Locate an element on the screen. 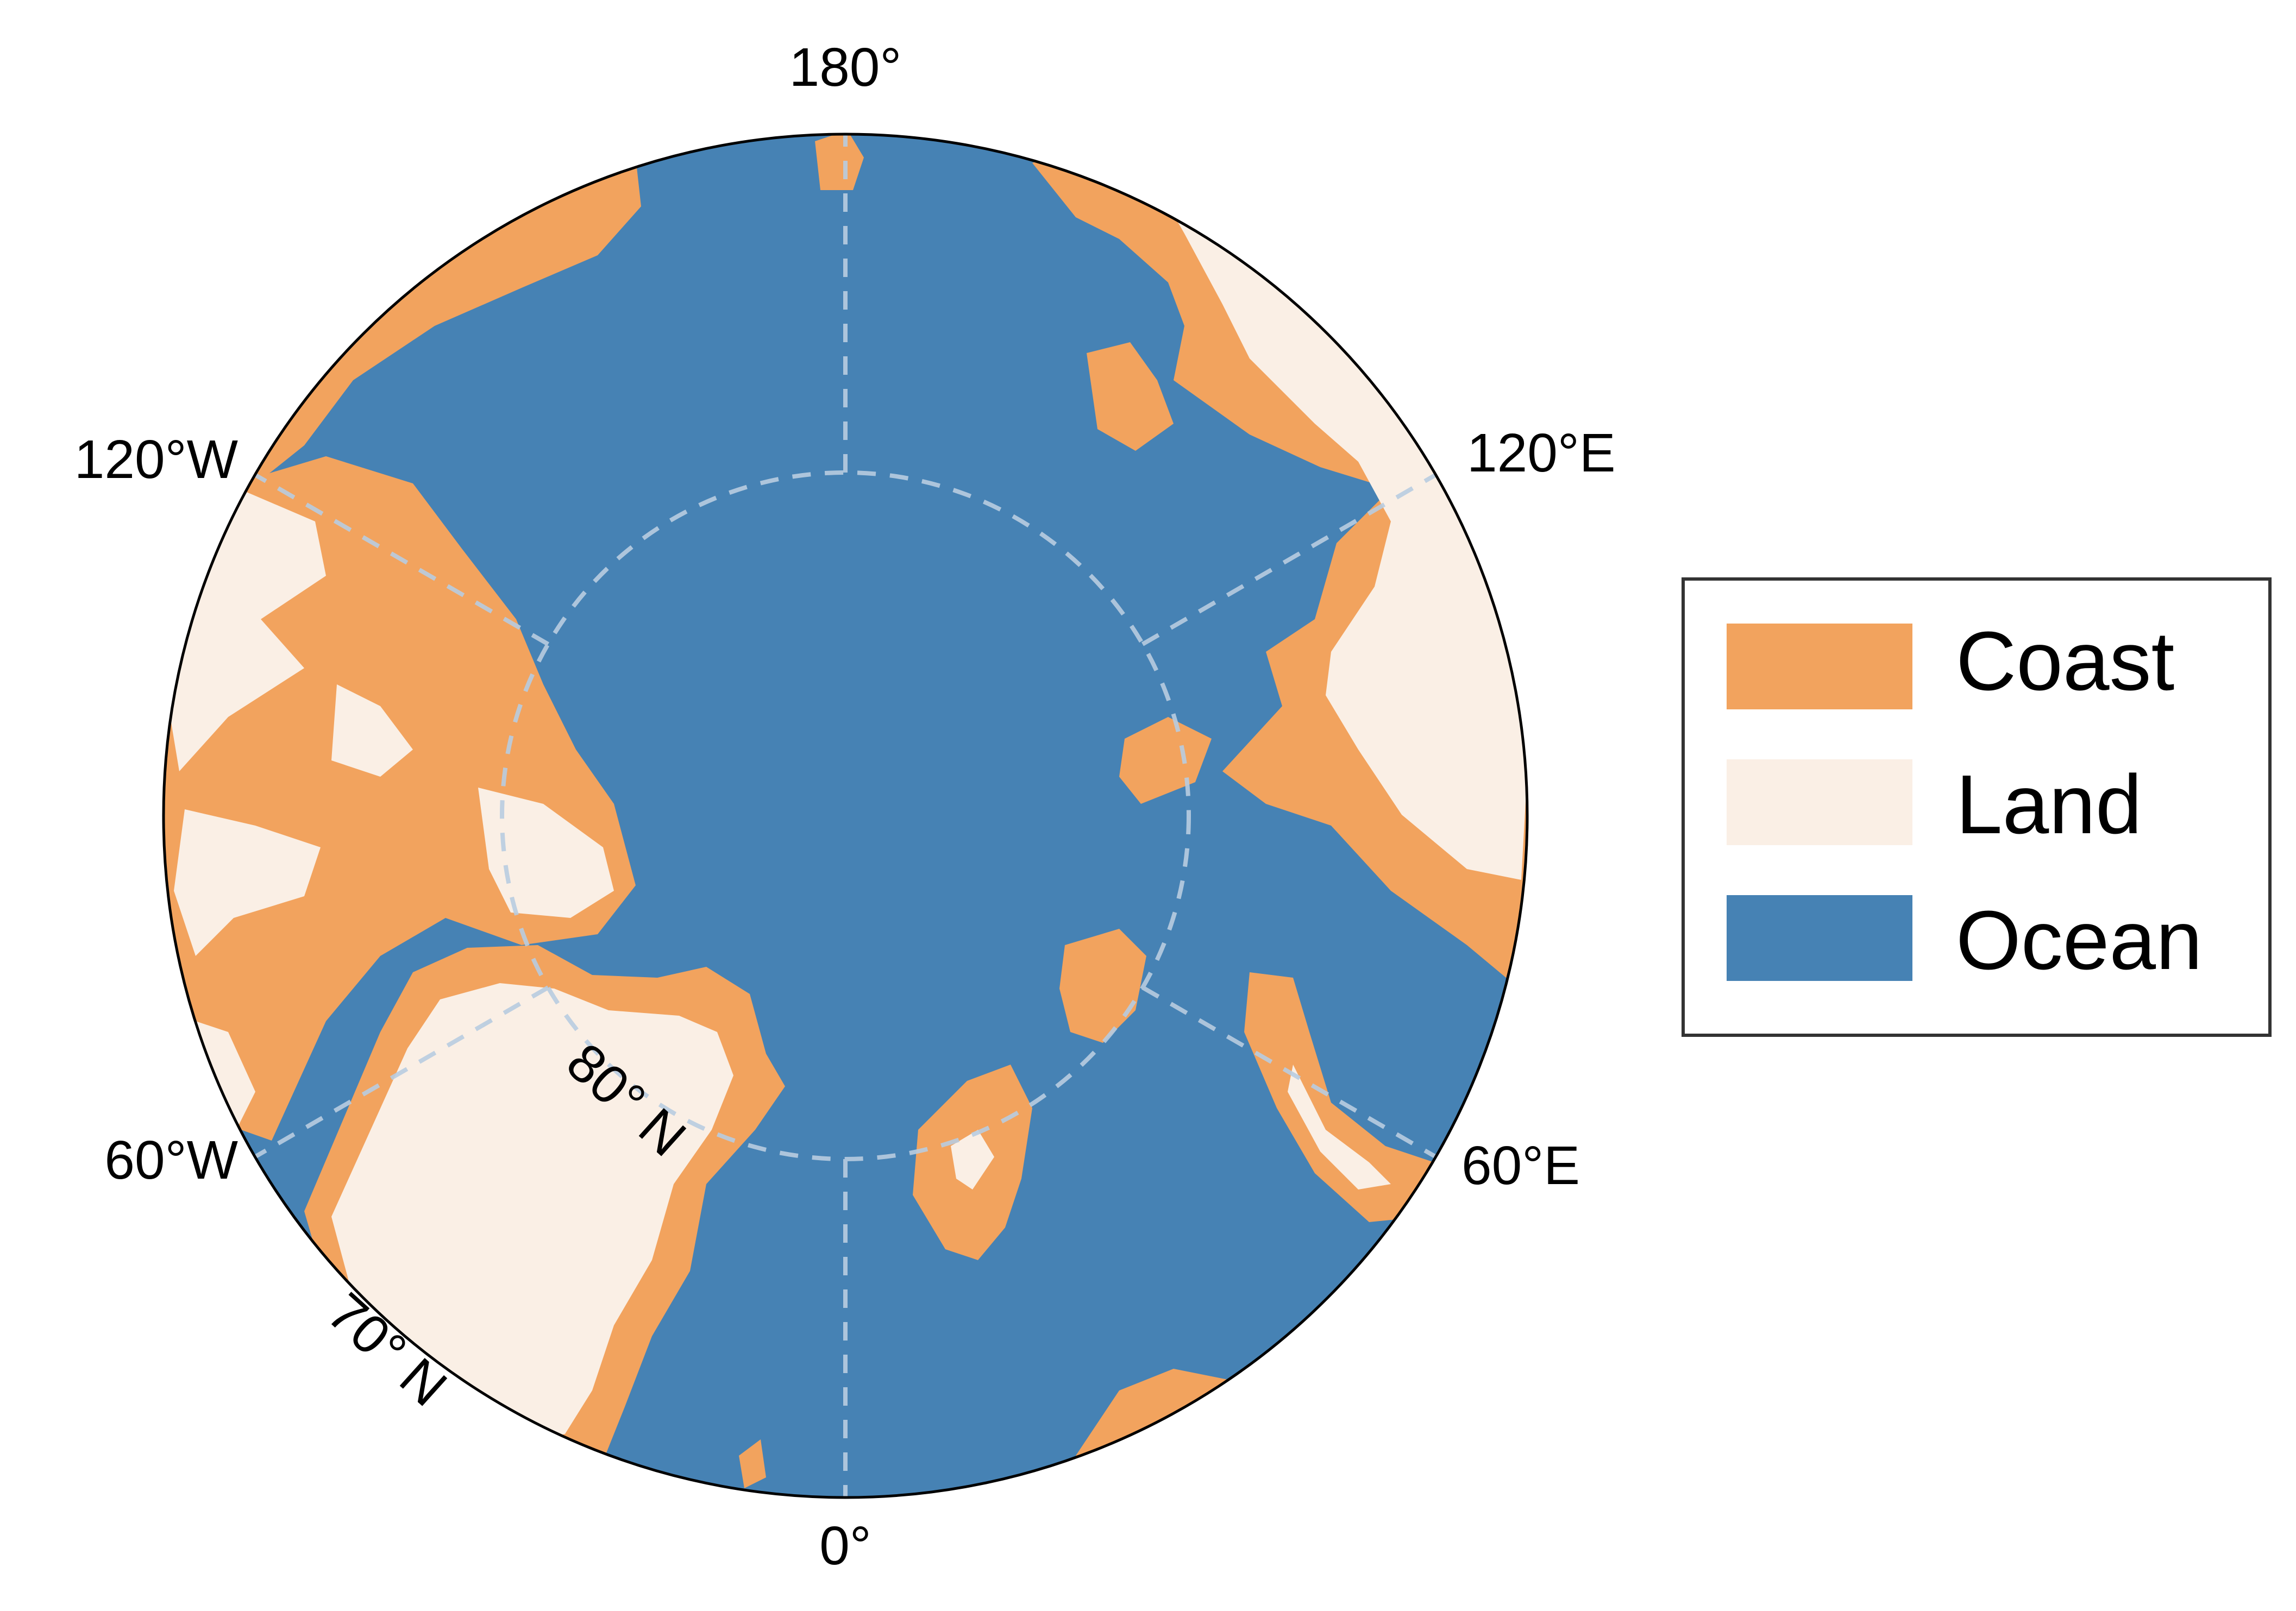 This screenshot has height=1611, width=2296. greenland-land is located at coordinates (532, 1214).